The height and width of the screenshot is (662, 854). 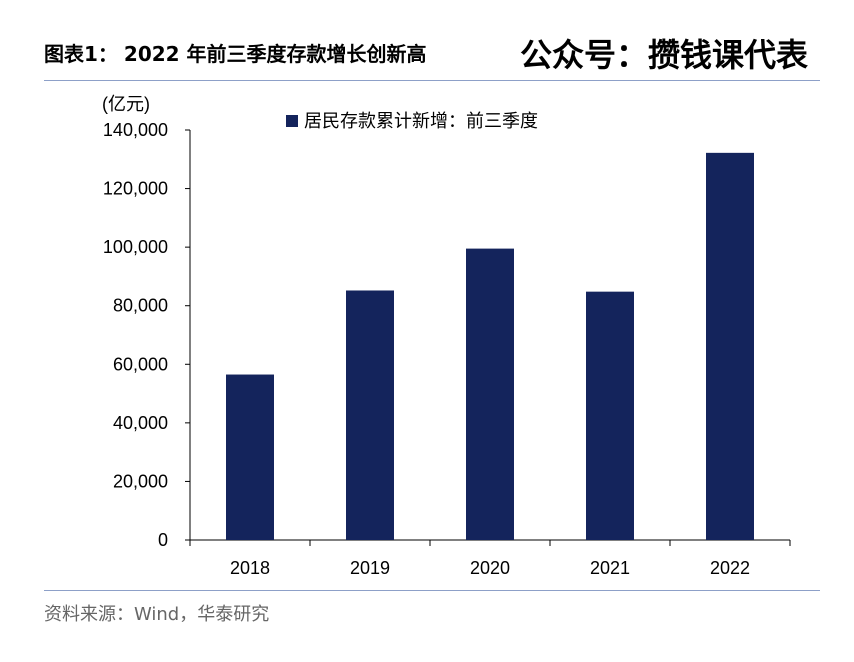 I want to click on bar-2021, so click(x=610, y=415).